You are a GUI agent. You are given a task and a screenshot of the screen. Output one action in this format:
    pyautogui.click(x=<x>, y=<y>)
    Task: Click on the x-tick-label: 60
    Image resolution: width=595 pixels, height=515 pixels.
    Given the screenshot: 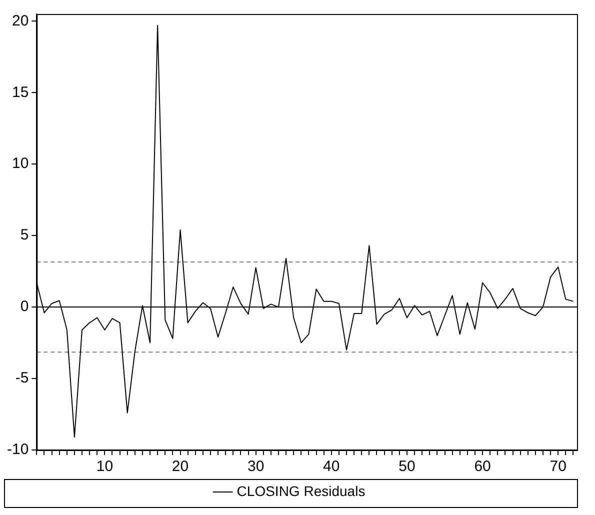 What is the action you would take?
    pyautogui.click(x=482, y=467)
    